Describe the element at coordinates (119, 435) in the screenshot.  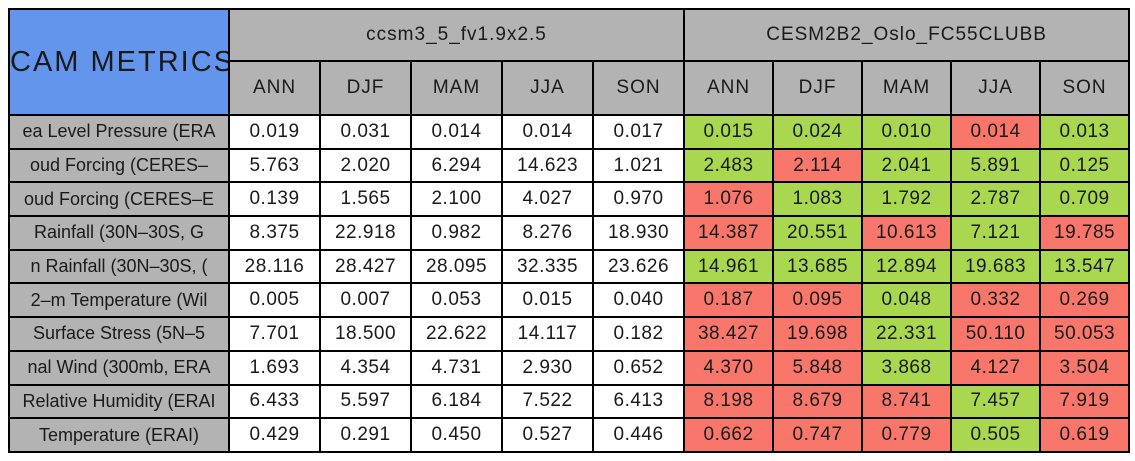
I see `row-label: Temperature (ERAI)` at that location.